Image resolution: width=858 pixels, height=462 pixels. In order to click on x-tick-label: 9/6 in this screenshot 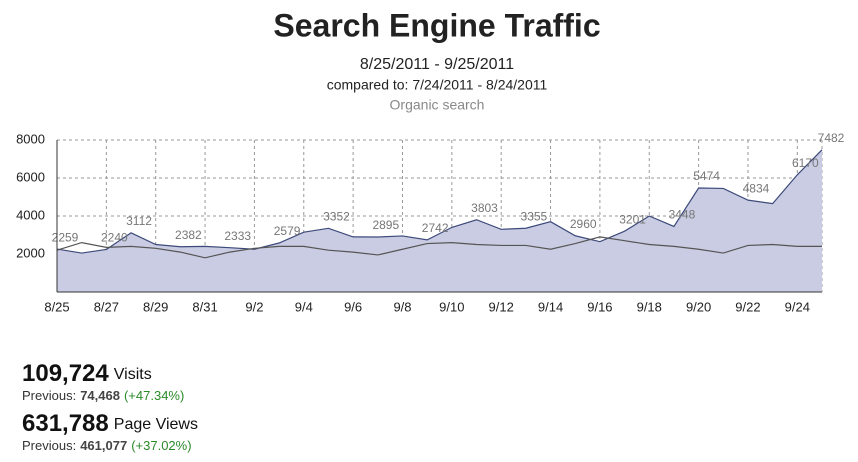, I will do `click(353, 306)`.